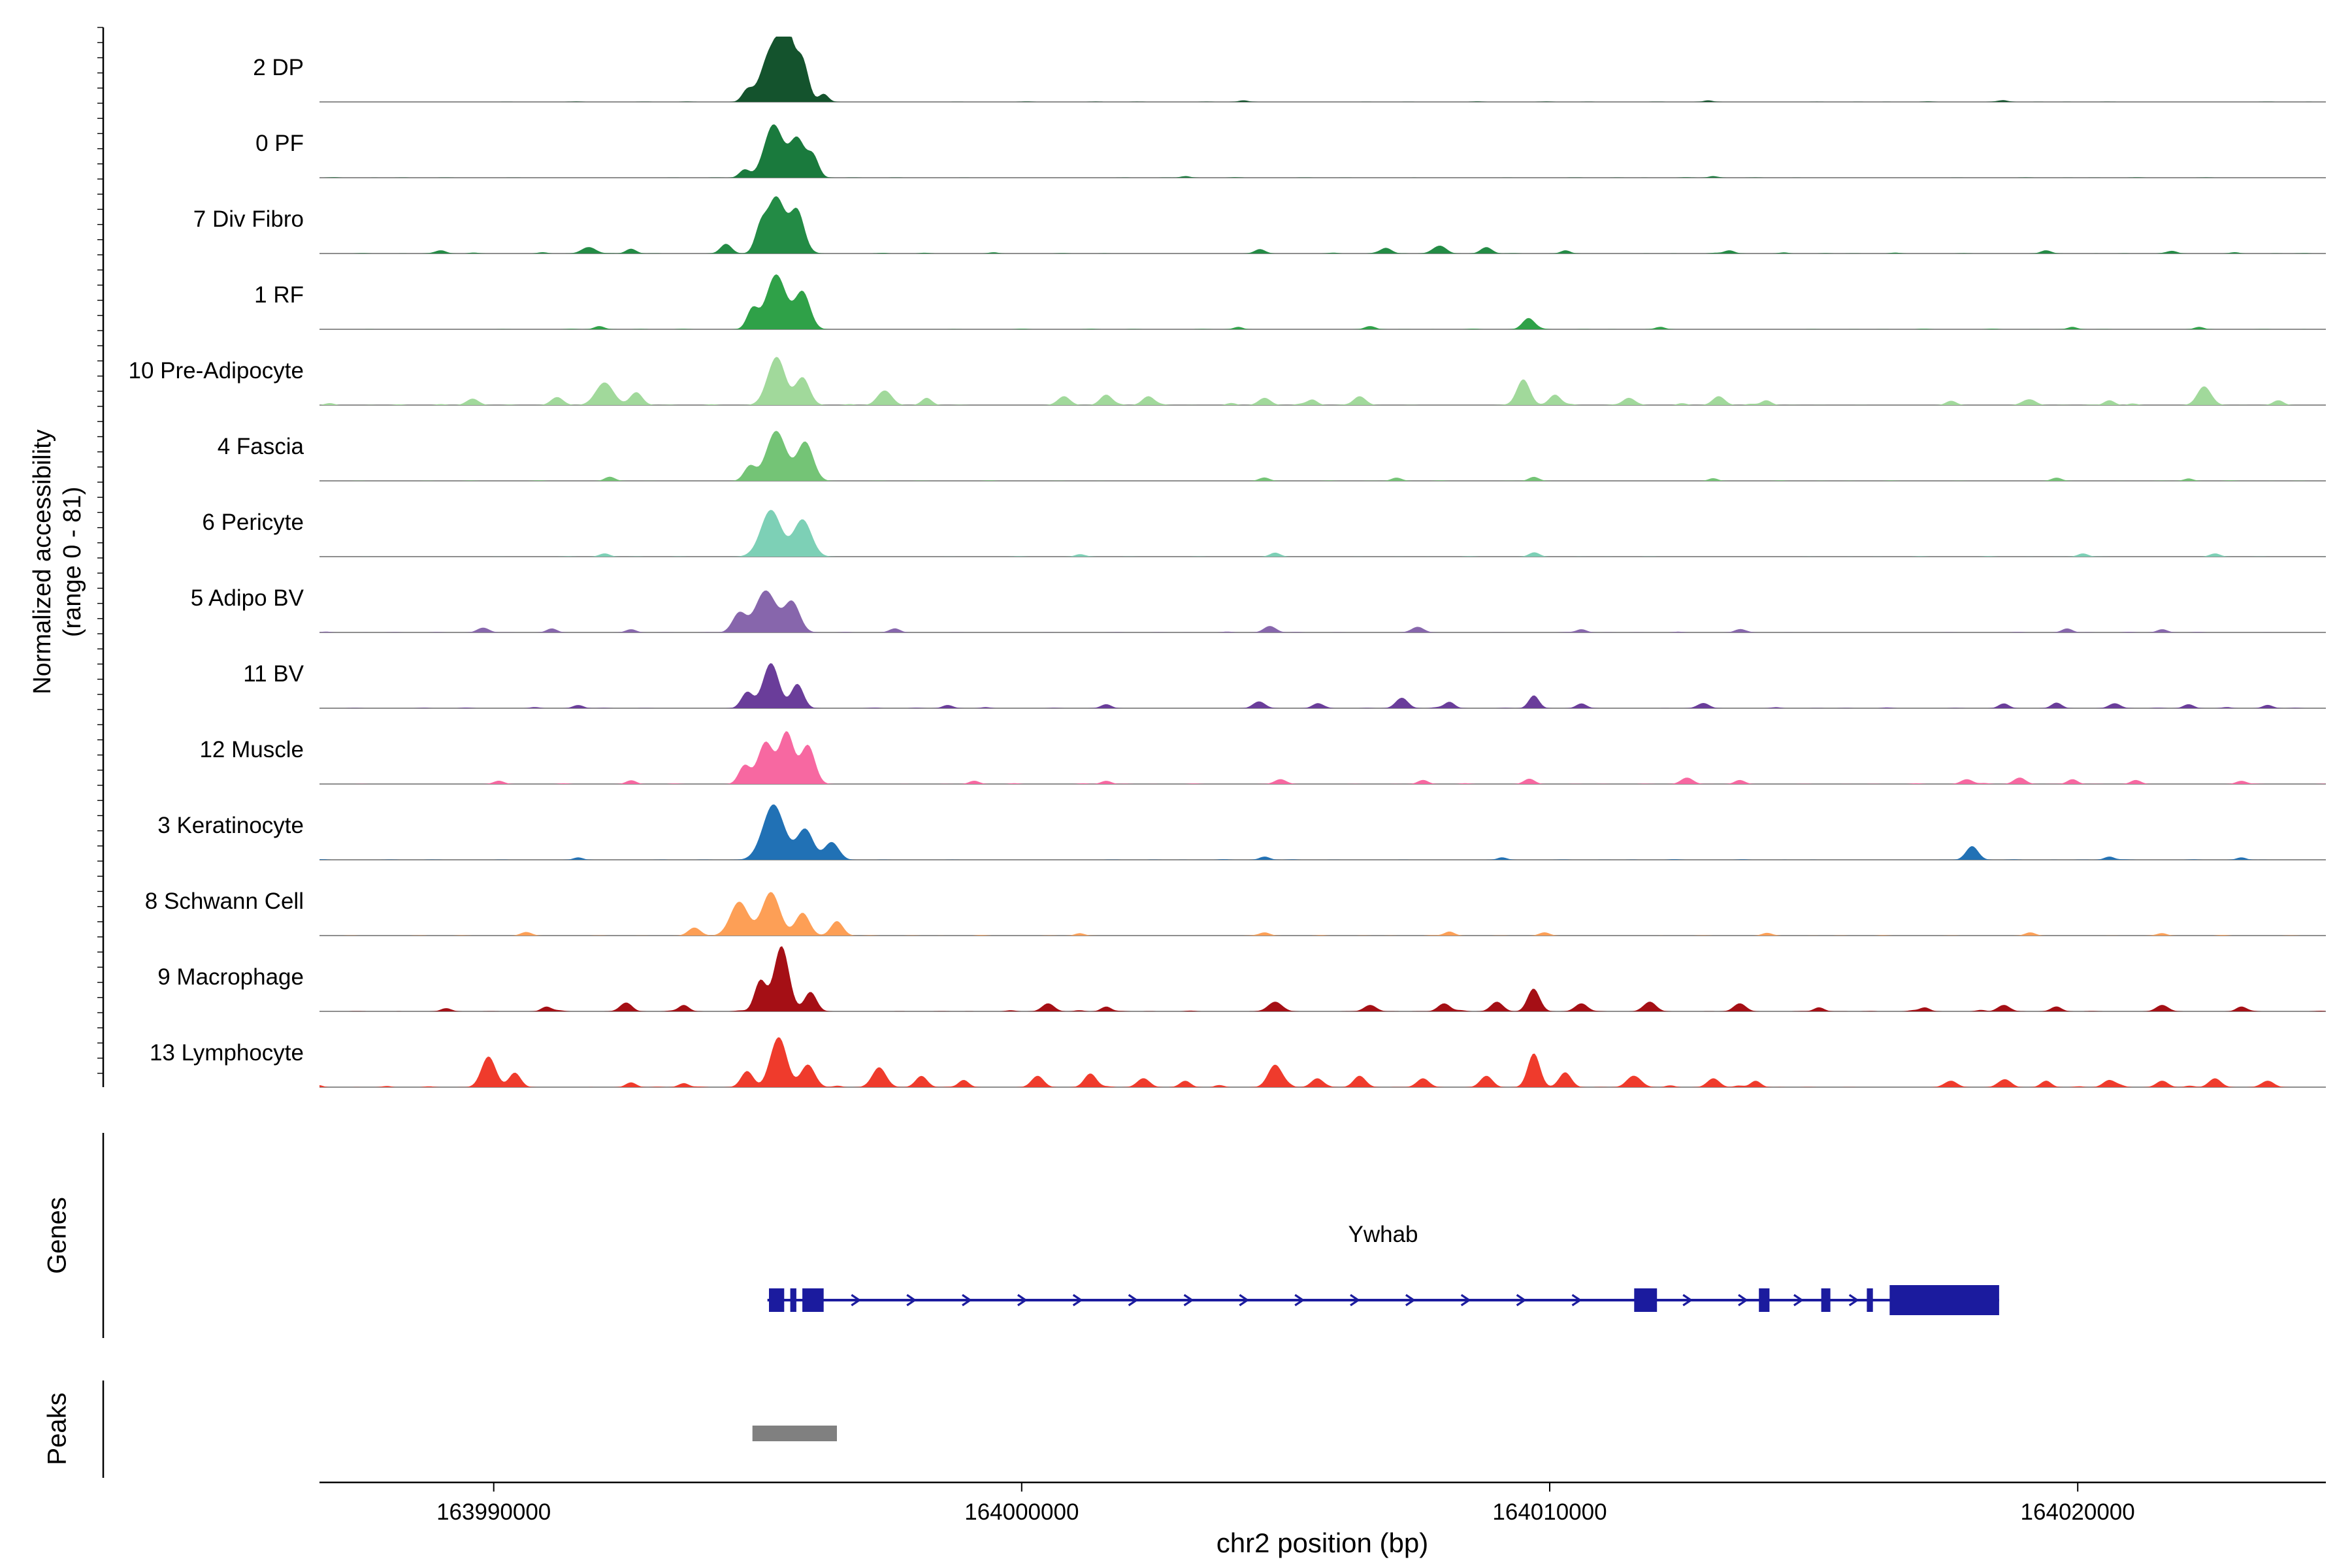 The height and width of the screenshot is (1568, 2352). What do you see at coordinates (2077, 1512) in the screenshot?
I see `x-tick-label: 164020000` at bounding box center [2077, 1512].